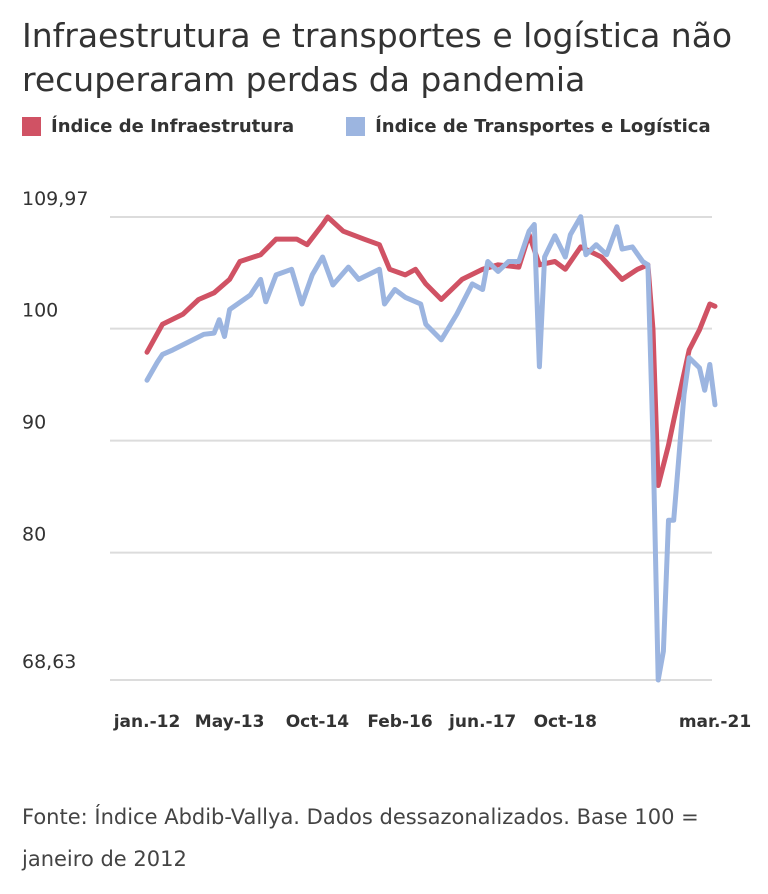 The height and width of the screenshot is (894, 768). I want to click on x-tick-label: jan.-12, so click(147, 722).